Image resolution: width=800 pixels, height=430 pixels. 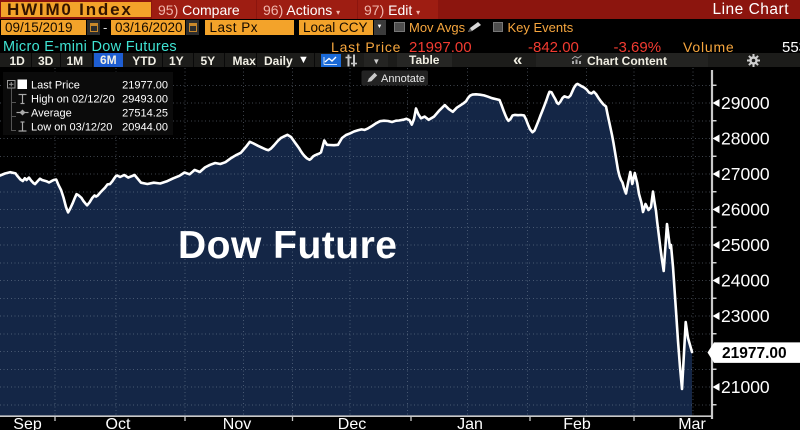 What do you see at coordinates (51, 114) in the screenshot?
I see `svg-text: Average` at bounding box center [51, 114].